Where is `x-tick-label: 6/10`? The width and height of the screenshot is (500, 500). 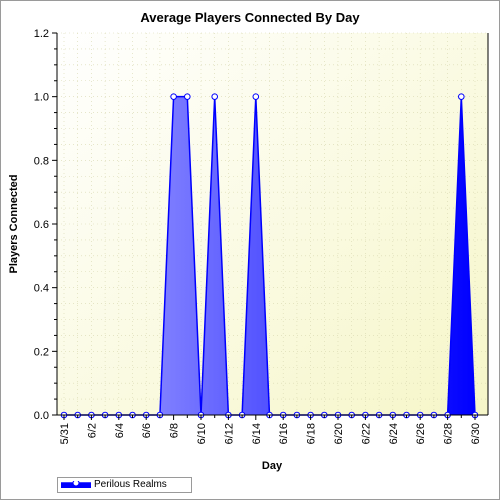
x-tick-label: 6/10 is located at coordinates (202, 433).